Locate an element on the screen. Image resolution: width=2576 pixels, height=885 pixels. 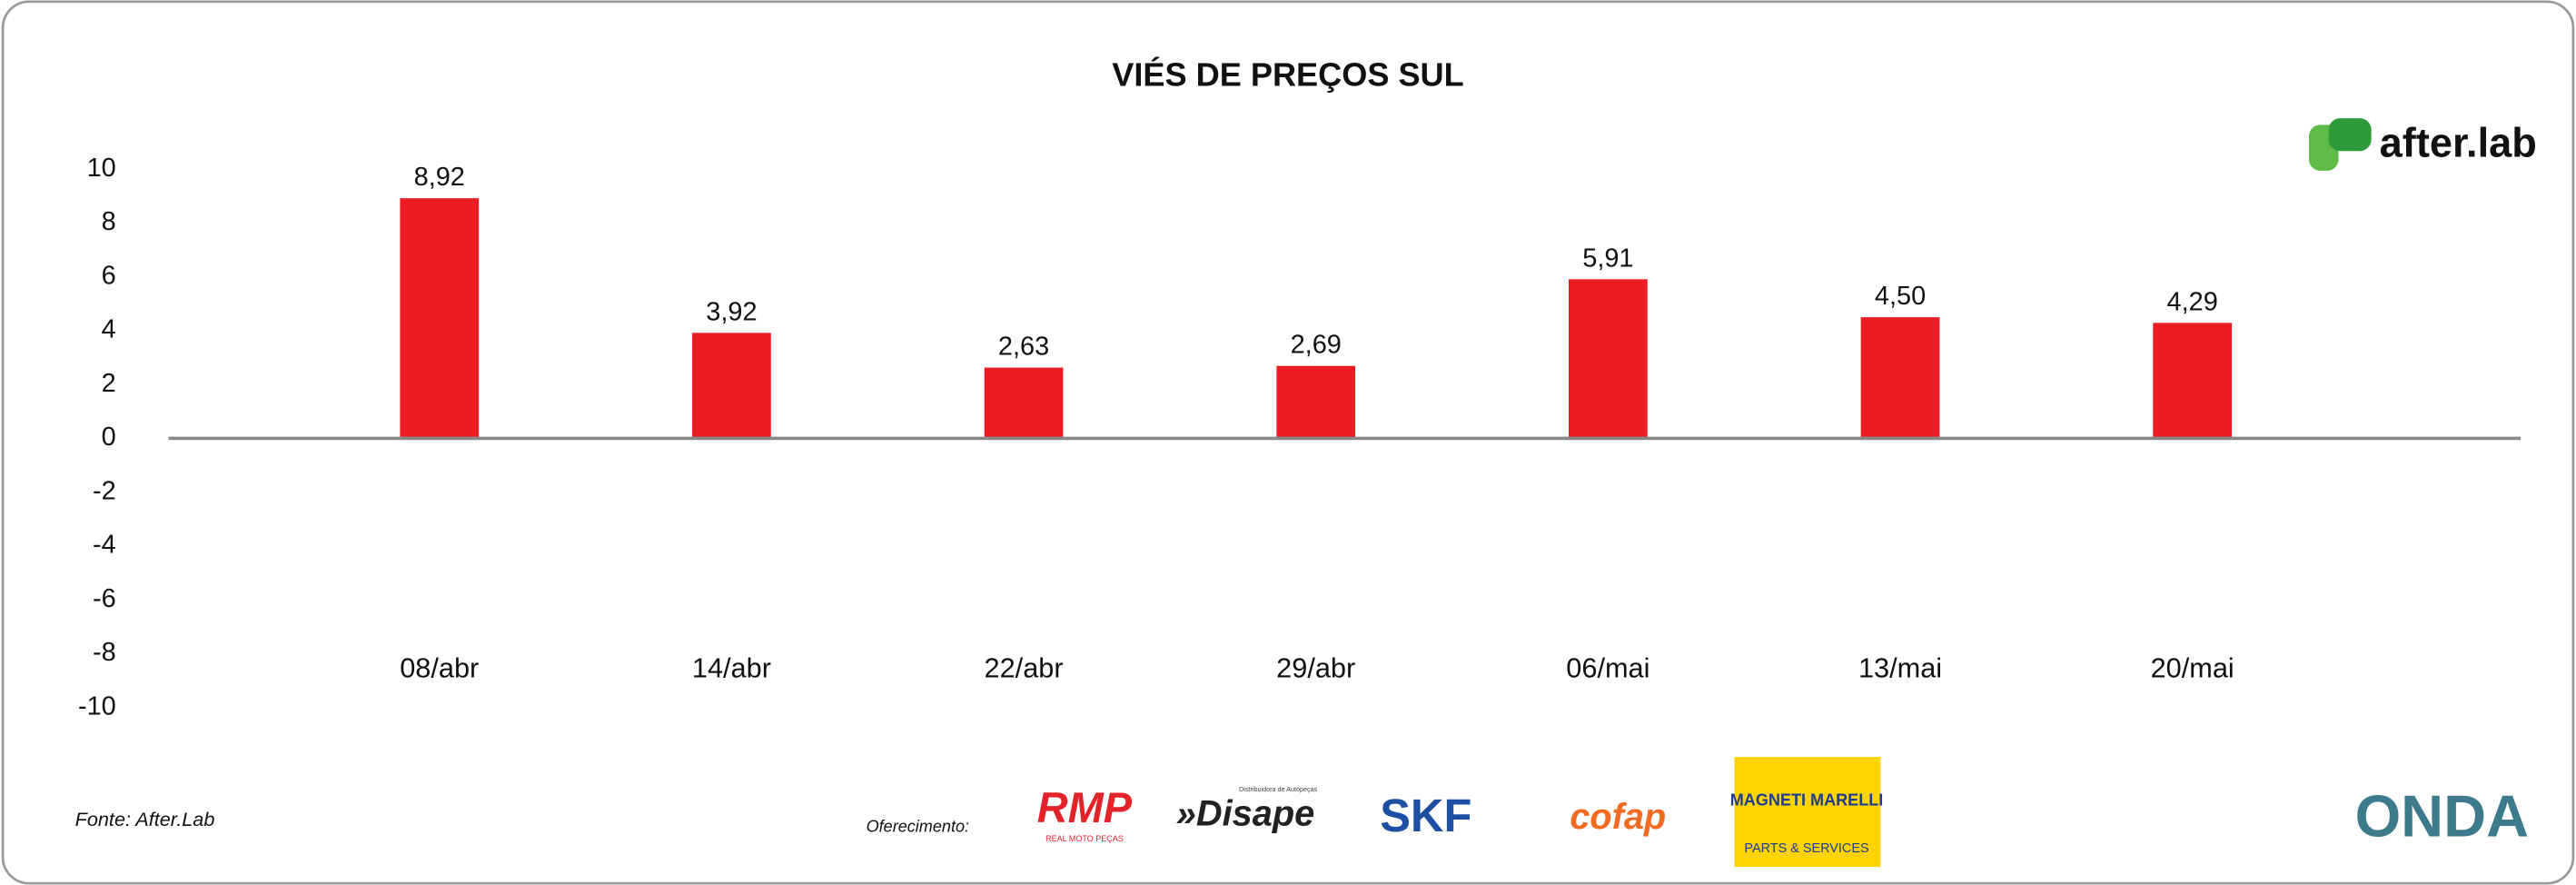
x-tick-label: 13/mai is located at coordinates (1900, 667).